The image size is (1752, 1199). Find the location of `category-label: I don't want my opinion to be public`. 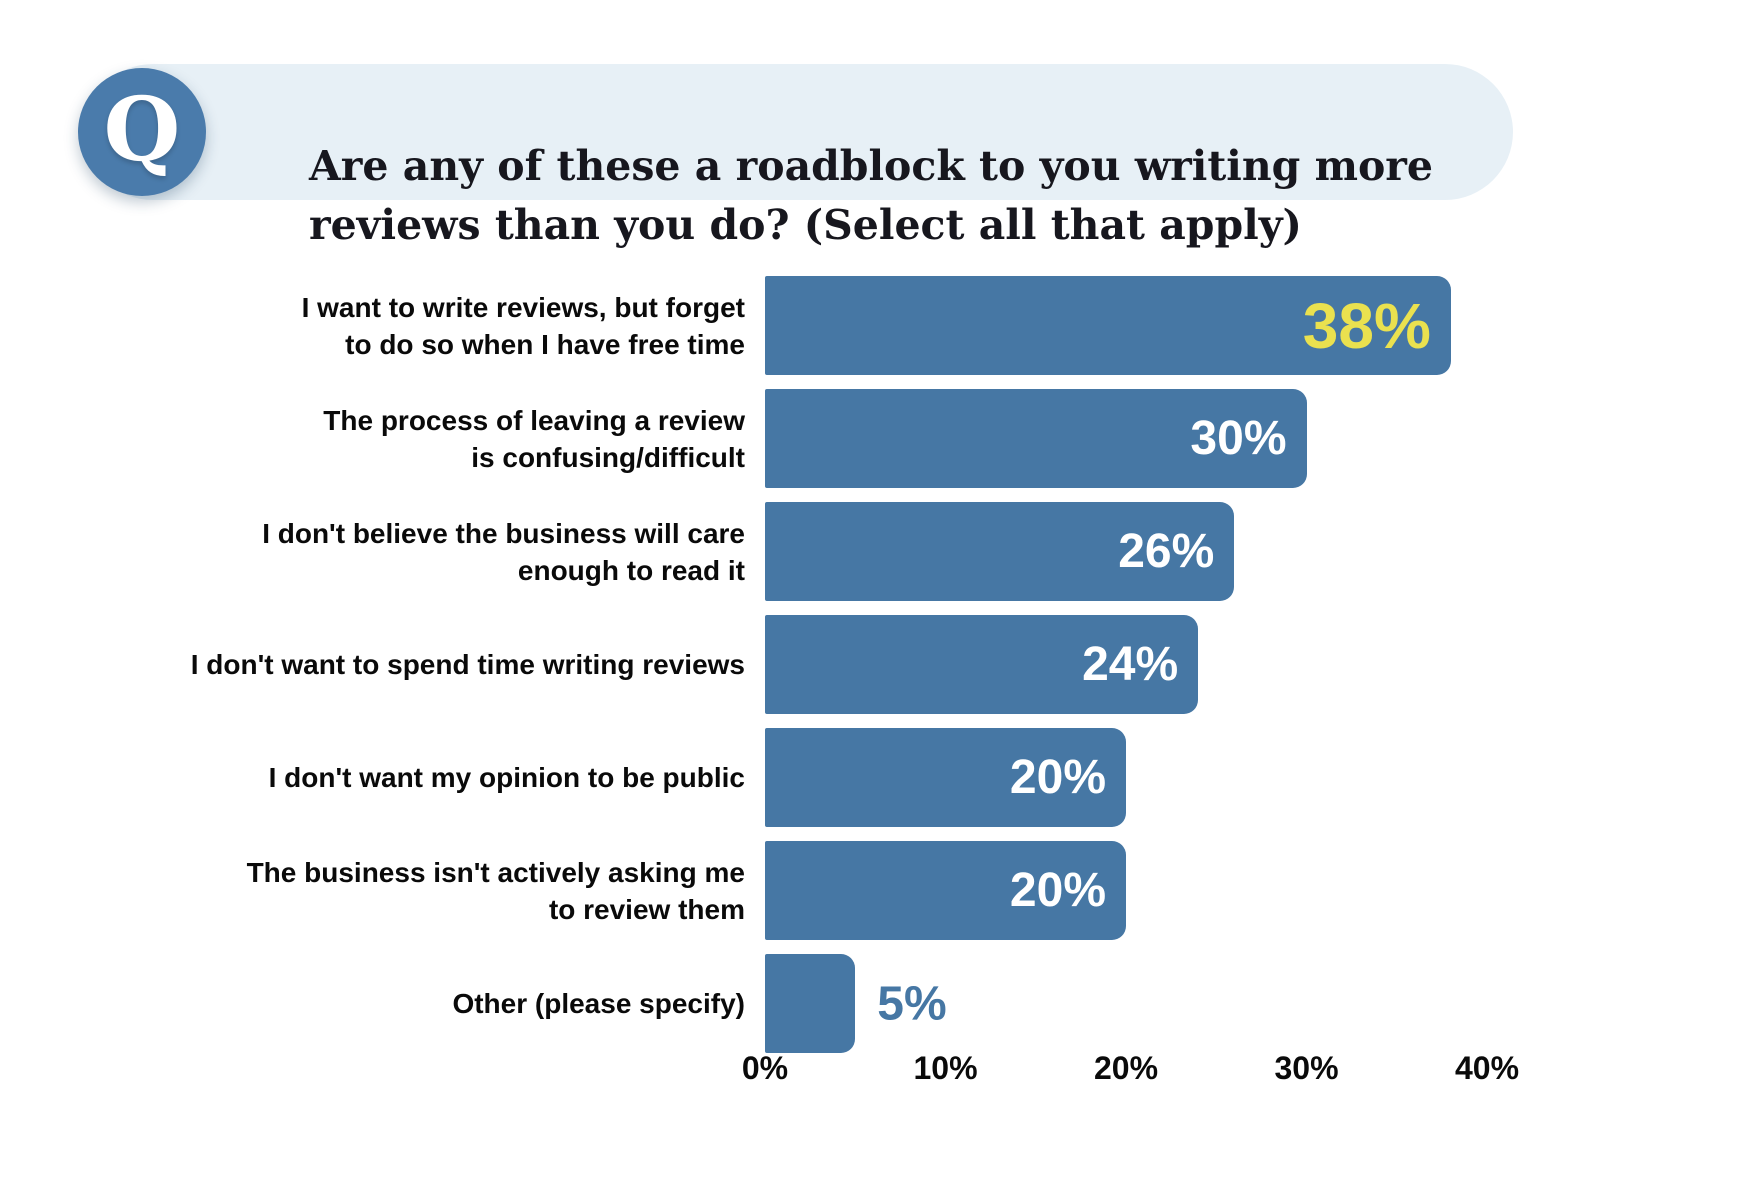

category-label: I don't want my opinion to be public is located at coordinates (372, 777).